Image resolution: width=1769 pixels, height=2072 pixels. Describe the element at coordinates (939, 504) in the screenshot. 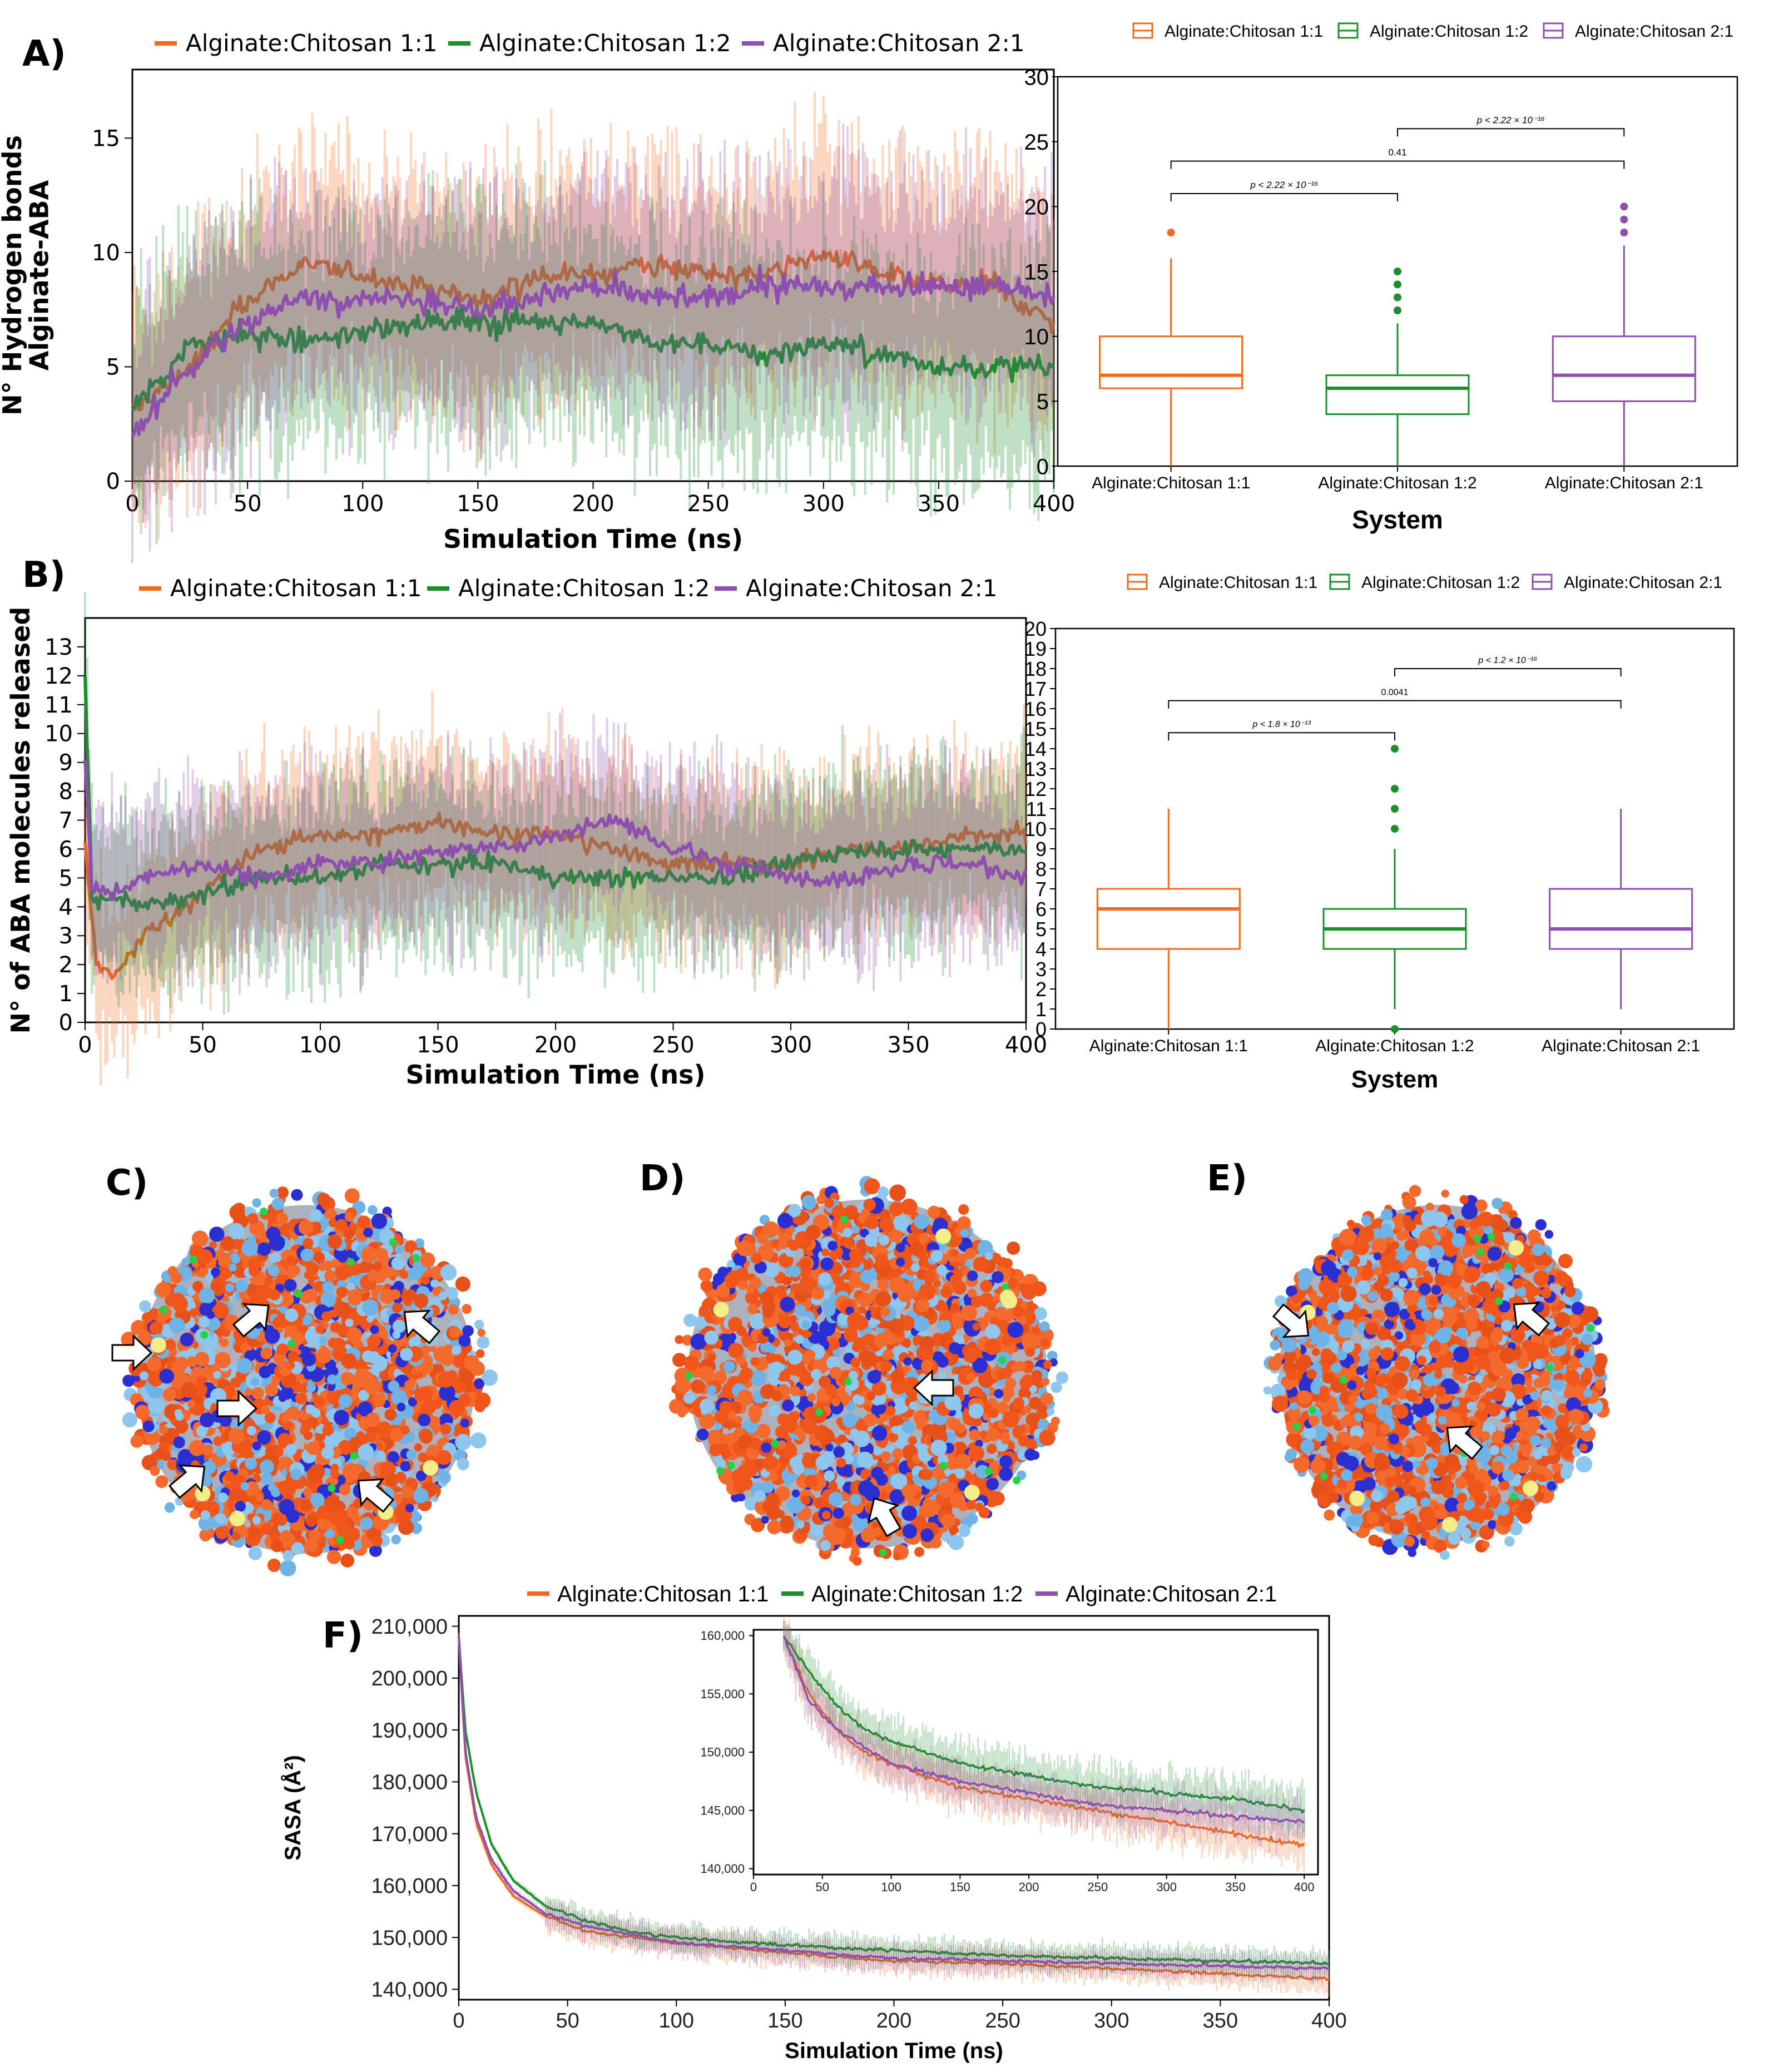

I see `x-tick-label: 350` at that location.